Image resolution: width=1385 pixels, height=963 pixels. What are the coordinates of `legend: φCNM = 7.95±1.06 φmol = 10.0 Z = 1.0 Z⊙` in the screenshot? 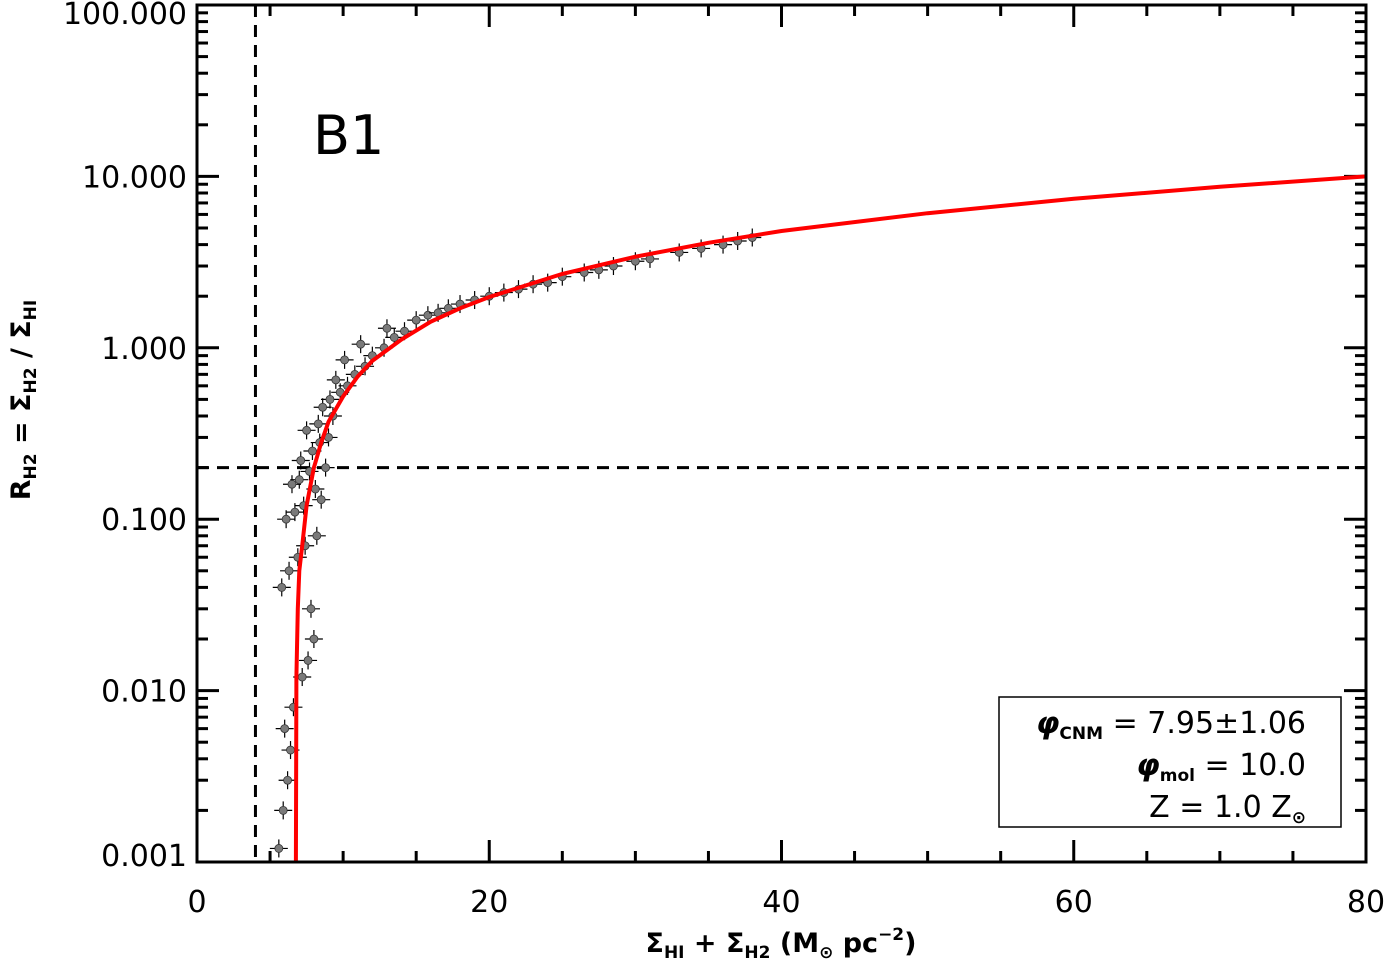 It's located at (1170, 762).